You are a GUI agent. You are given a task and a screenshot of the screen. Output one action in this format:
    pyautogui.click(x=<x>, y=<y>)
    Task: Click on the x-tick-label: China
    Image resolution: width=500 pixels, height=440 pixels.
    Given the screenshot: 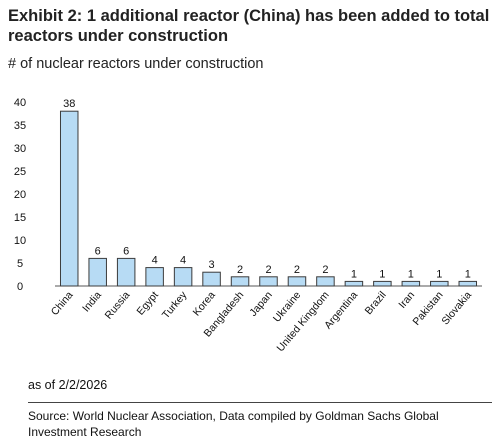 What is the action you would take?
    pyautogui.click(x=62, y=303)
    